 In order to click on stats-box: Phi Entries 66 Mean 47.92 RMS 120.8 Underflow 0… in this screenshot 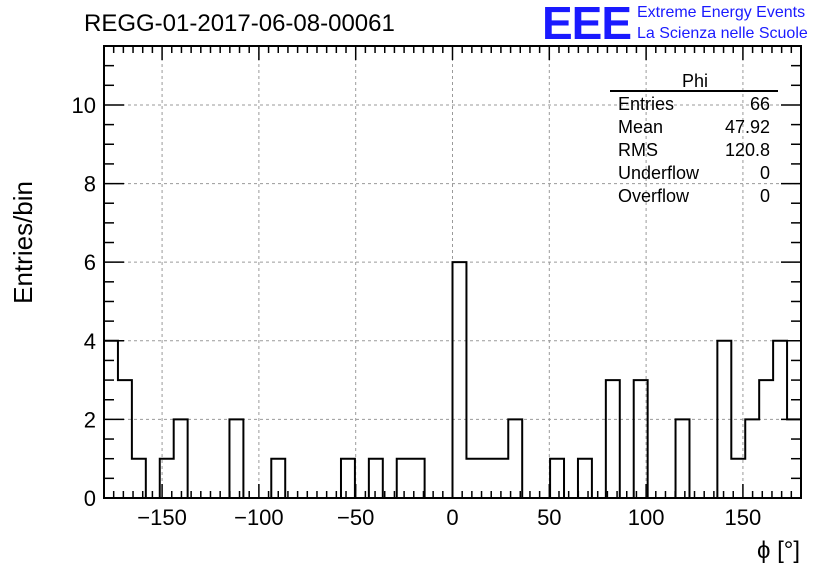, I will do `click(694, 138)`.